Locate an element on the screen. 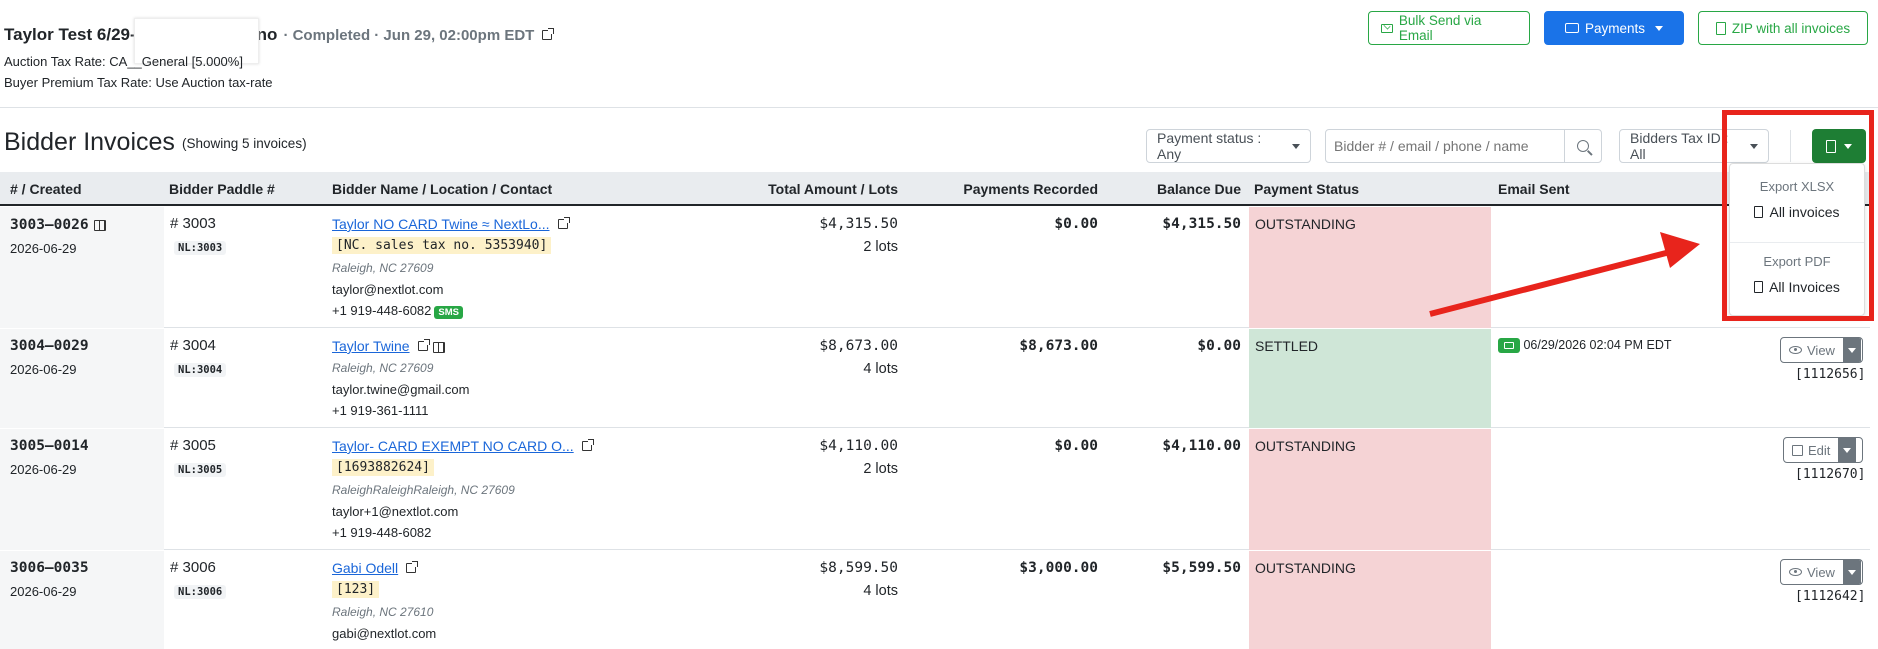  dropdown-divider is located at coordinates (1797, 242).